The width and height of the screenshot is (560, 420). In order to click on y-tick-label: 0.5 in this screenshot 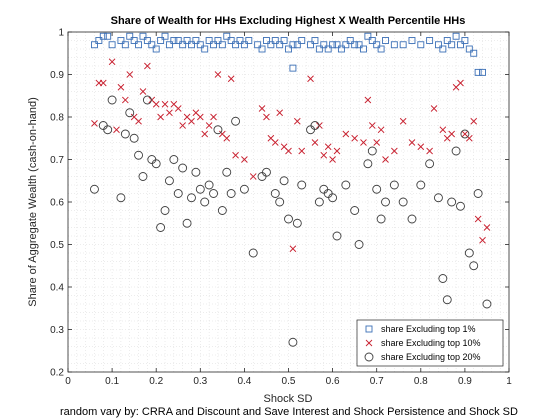, I will do `click(57, 245)`.